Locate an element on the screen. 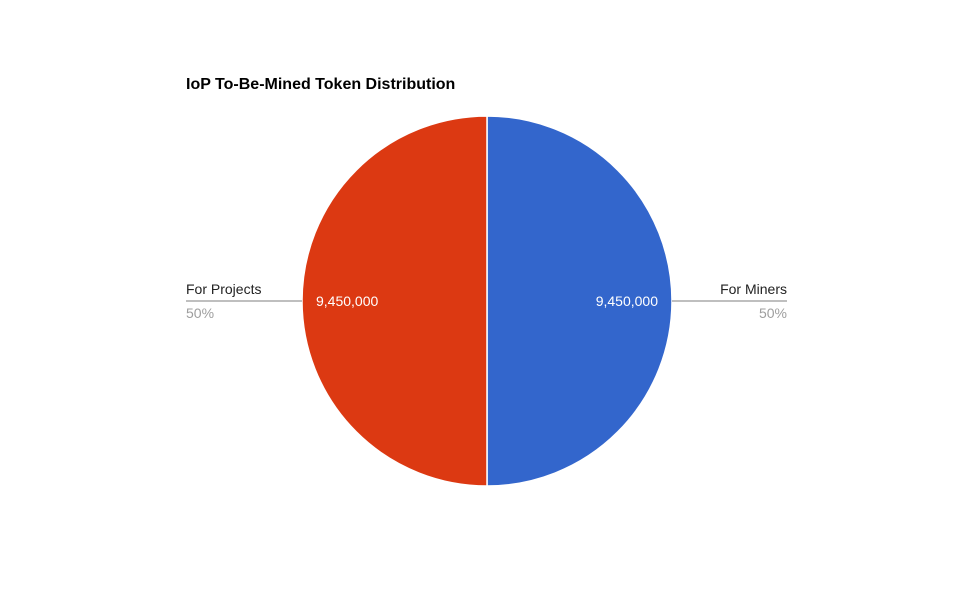  legend: For Miners 50% For Projects 50% is located at coordinates (486, 301).